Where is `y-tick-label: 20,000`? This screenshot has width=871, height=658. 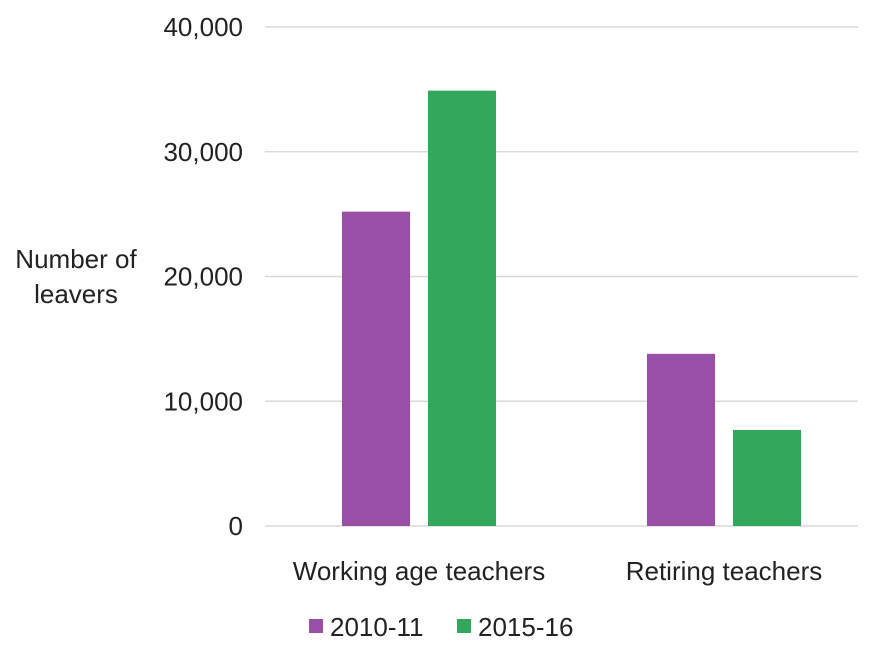
y-tick-label: 20,000 is located at coordinates (203, 277).